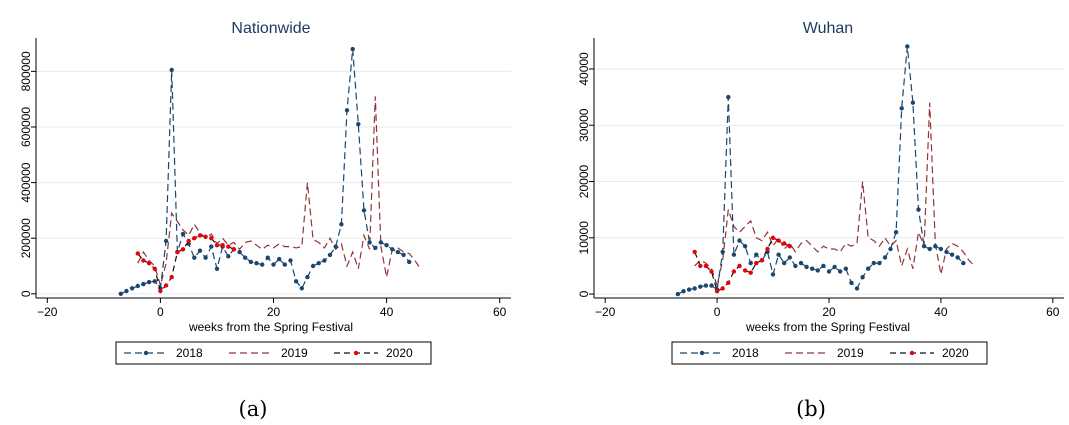  Describe the element at coordinates (270, 327) in the screenshot. I see `x-axis-label: weeks from the Spring Festival` at that location.